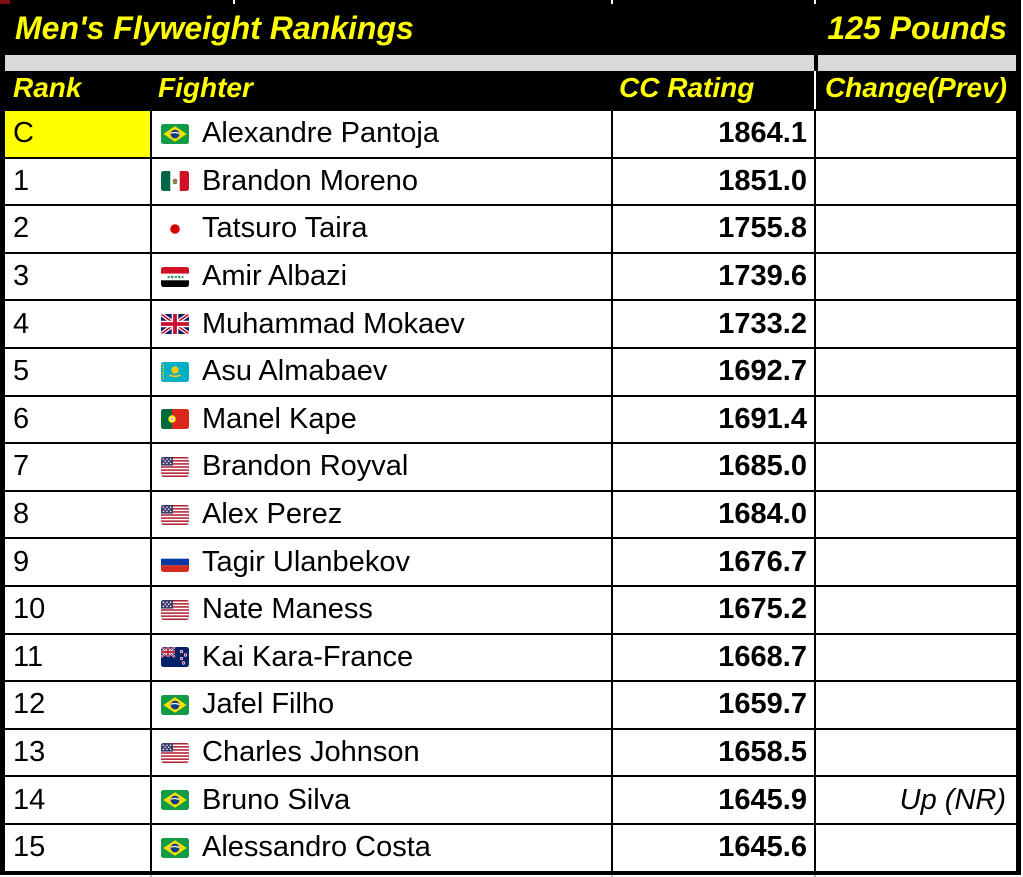 Image resolution: width=1023 pixels, height=877 pixels. Describe the element at coordinates (380, 800) in the screenshot. I see `fighter-cell: Bruno Silva` at that location.